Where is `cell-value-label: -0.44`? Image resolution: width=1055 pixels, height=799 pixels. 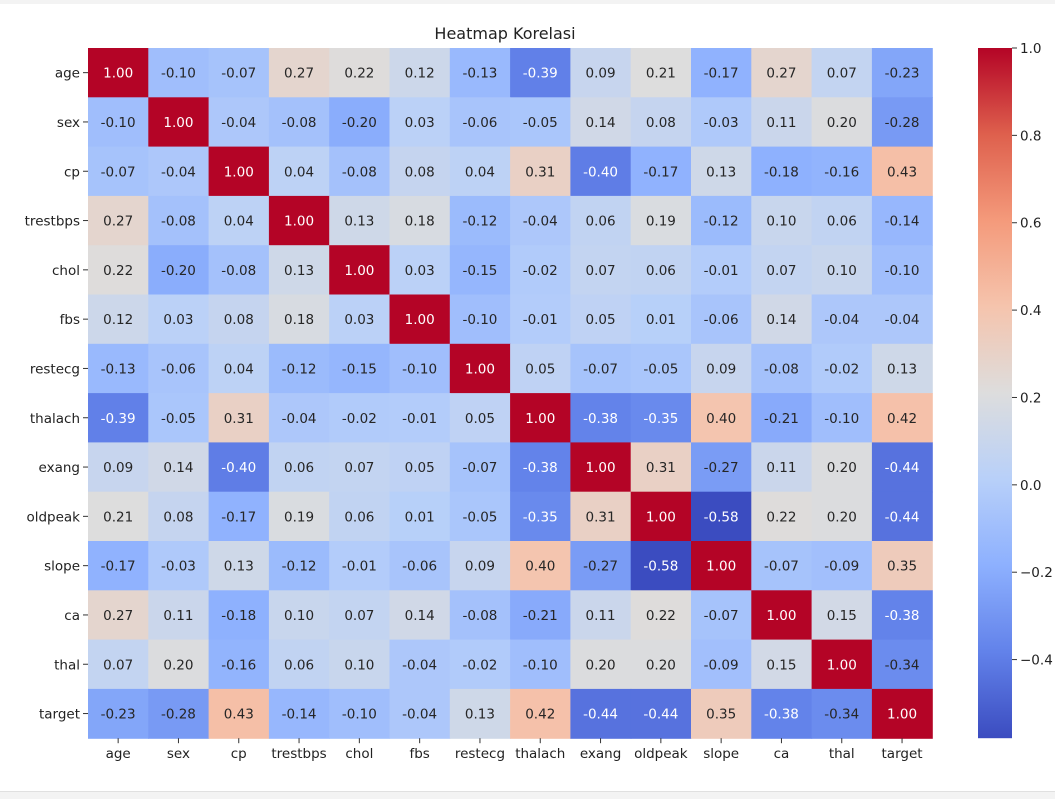
cell-value-label: -0.44 is located at coordinates (902, 517).